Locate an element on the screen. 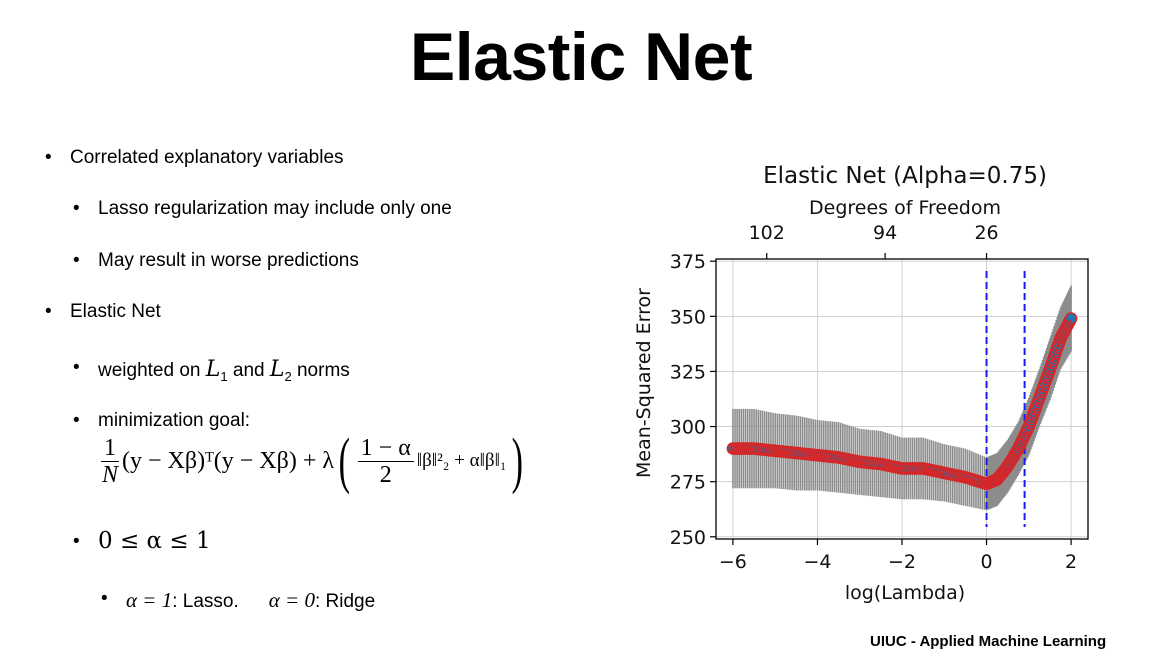  x-tick-label: 2 is located at coordinates (1071, 562).